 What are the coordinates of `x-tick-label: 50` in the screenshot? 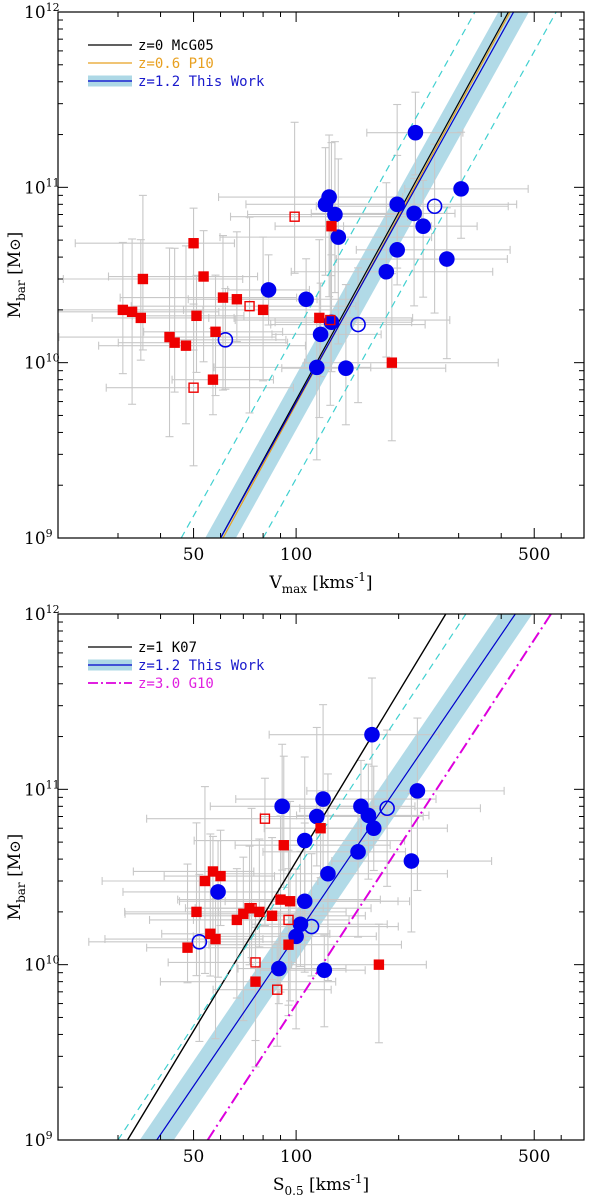 It's located at (194, 1157).